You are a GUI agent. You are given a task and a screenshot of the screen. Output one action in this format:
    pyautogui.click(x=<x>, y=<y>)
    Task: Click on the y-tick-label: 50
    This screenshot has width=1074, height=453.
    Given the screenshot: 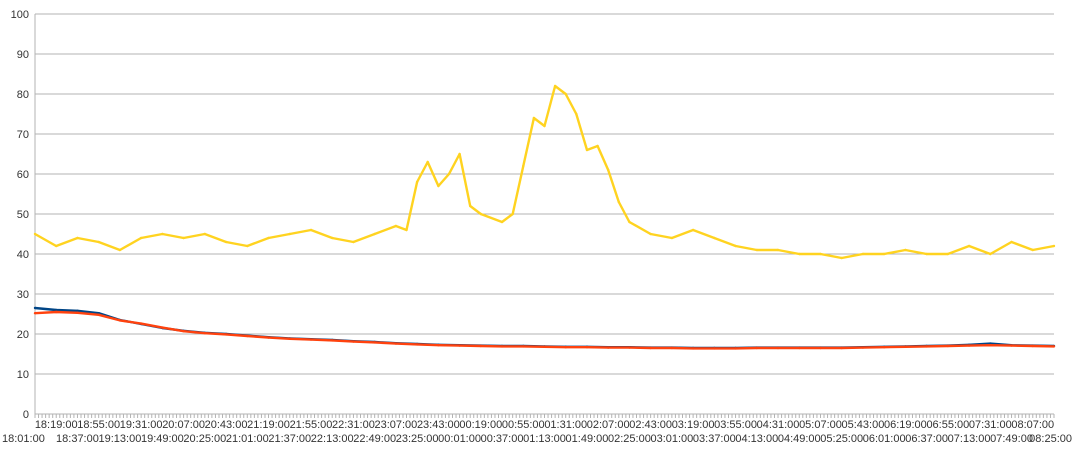 What is the action you would take?
    pyautogui.click(x=23, y=215)
    